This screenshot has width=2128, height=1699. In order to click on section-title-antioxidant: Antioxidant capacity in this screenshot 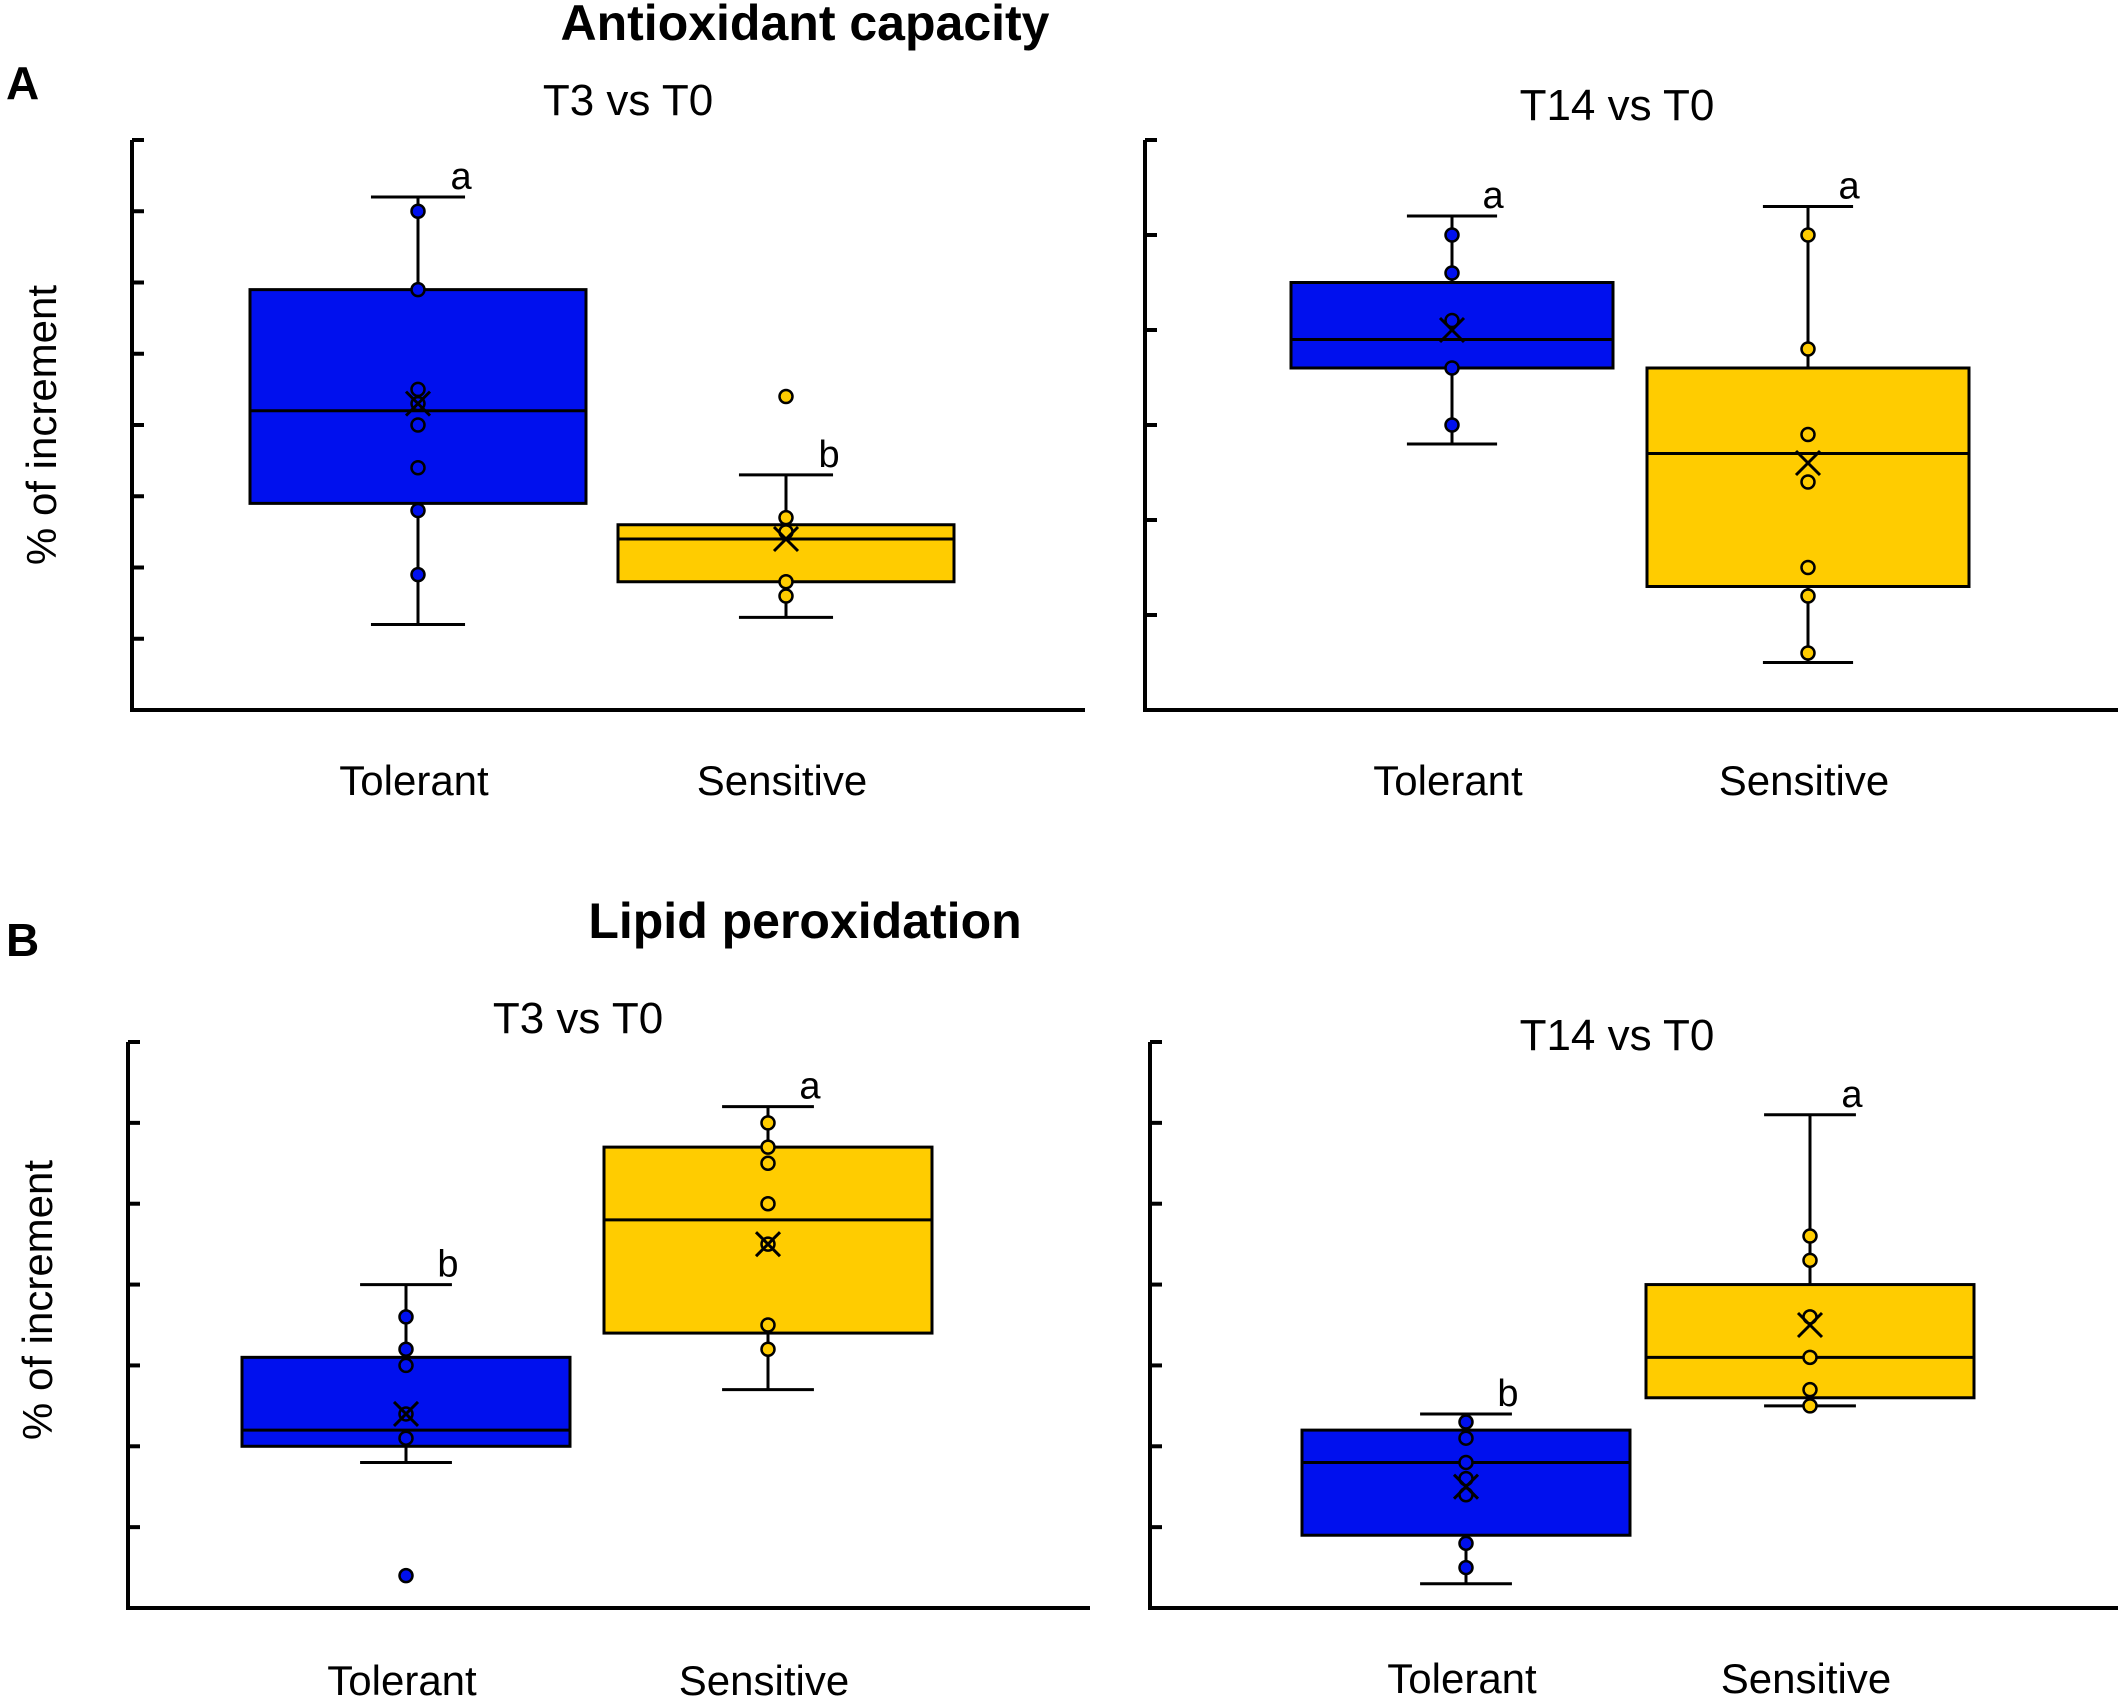, I will do `click(805, 25)`.